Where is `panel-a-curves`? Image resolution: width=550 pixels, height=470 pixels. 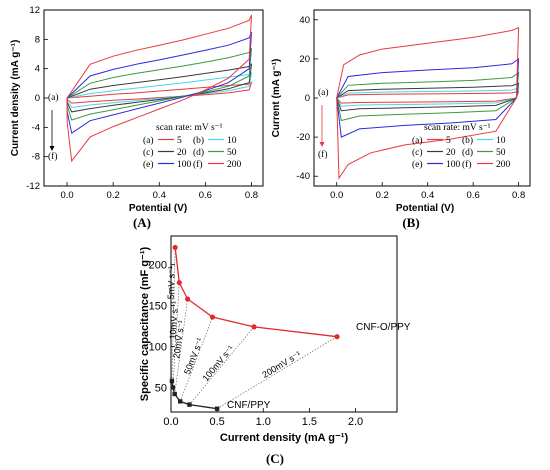 panel-a-curves is located at coordinates (159, 88).